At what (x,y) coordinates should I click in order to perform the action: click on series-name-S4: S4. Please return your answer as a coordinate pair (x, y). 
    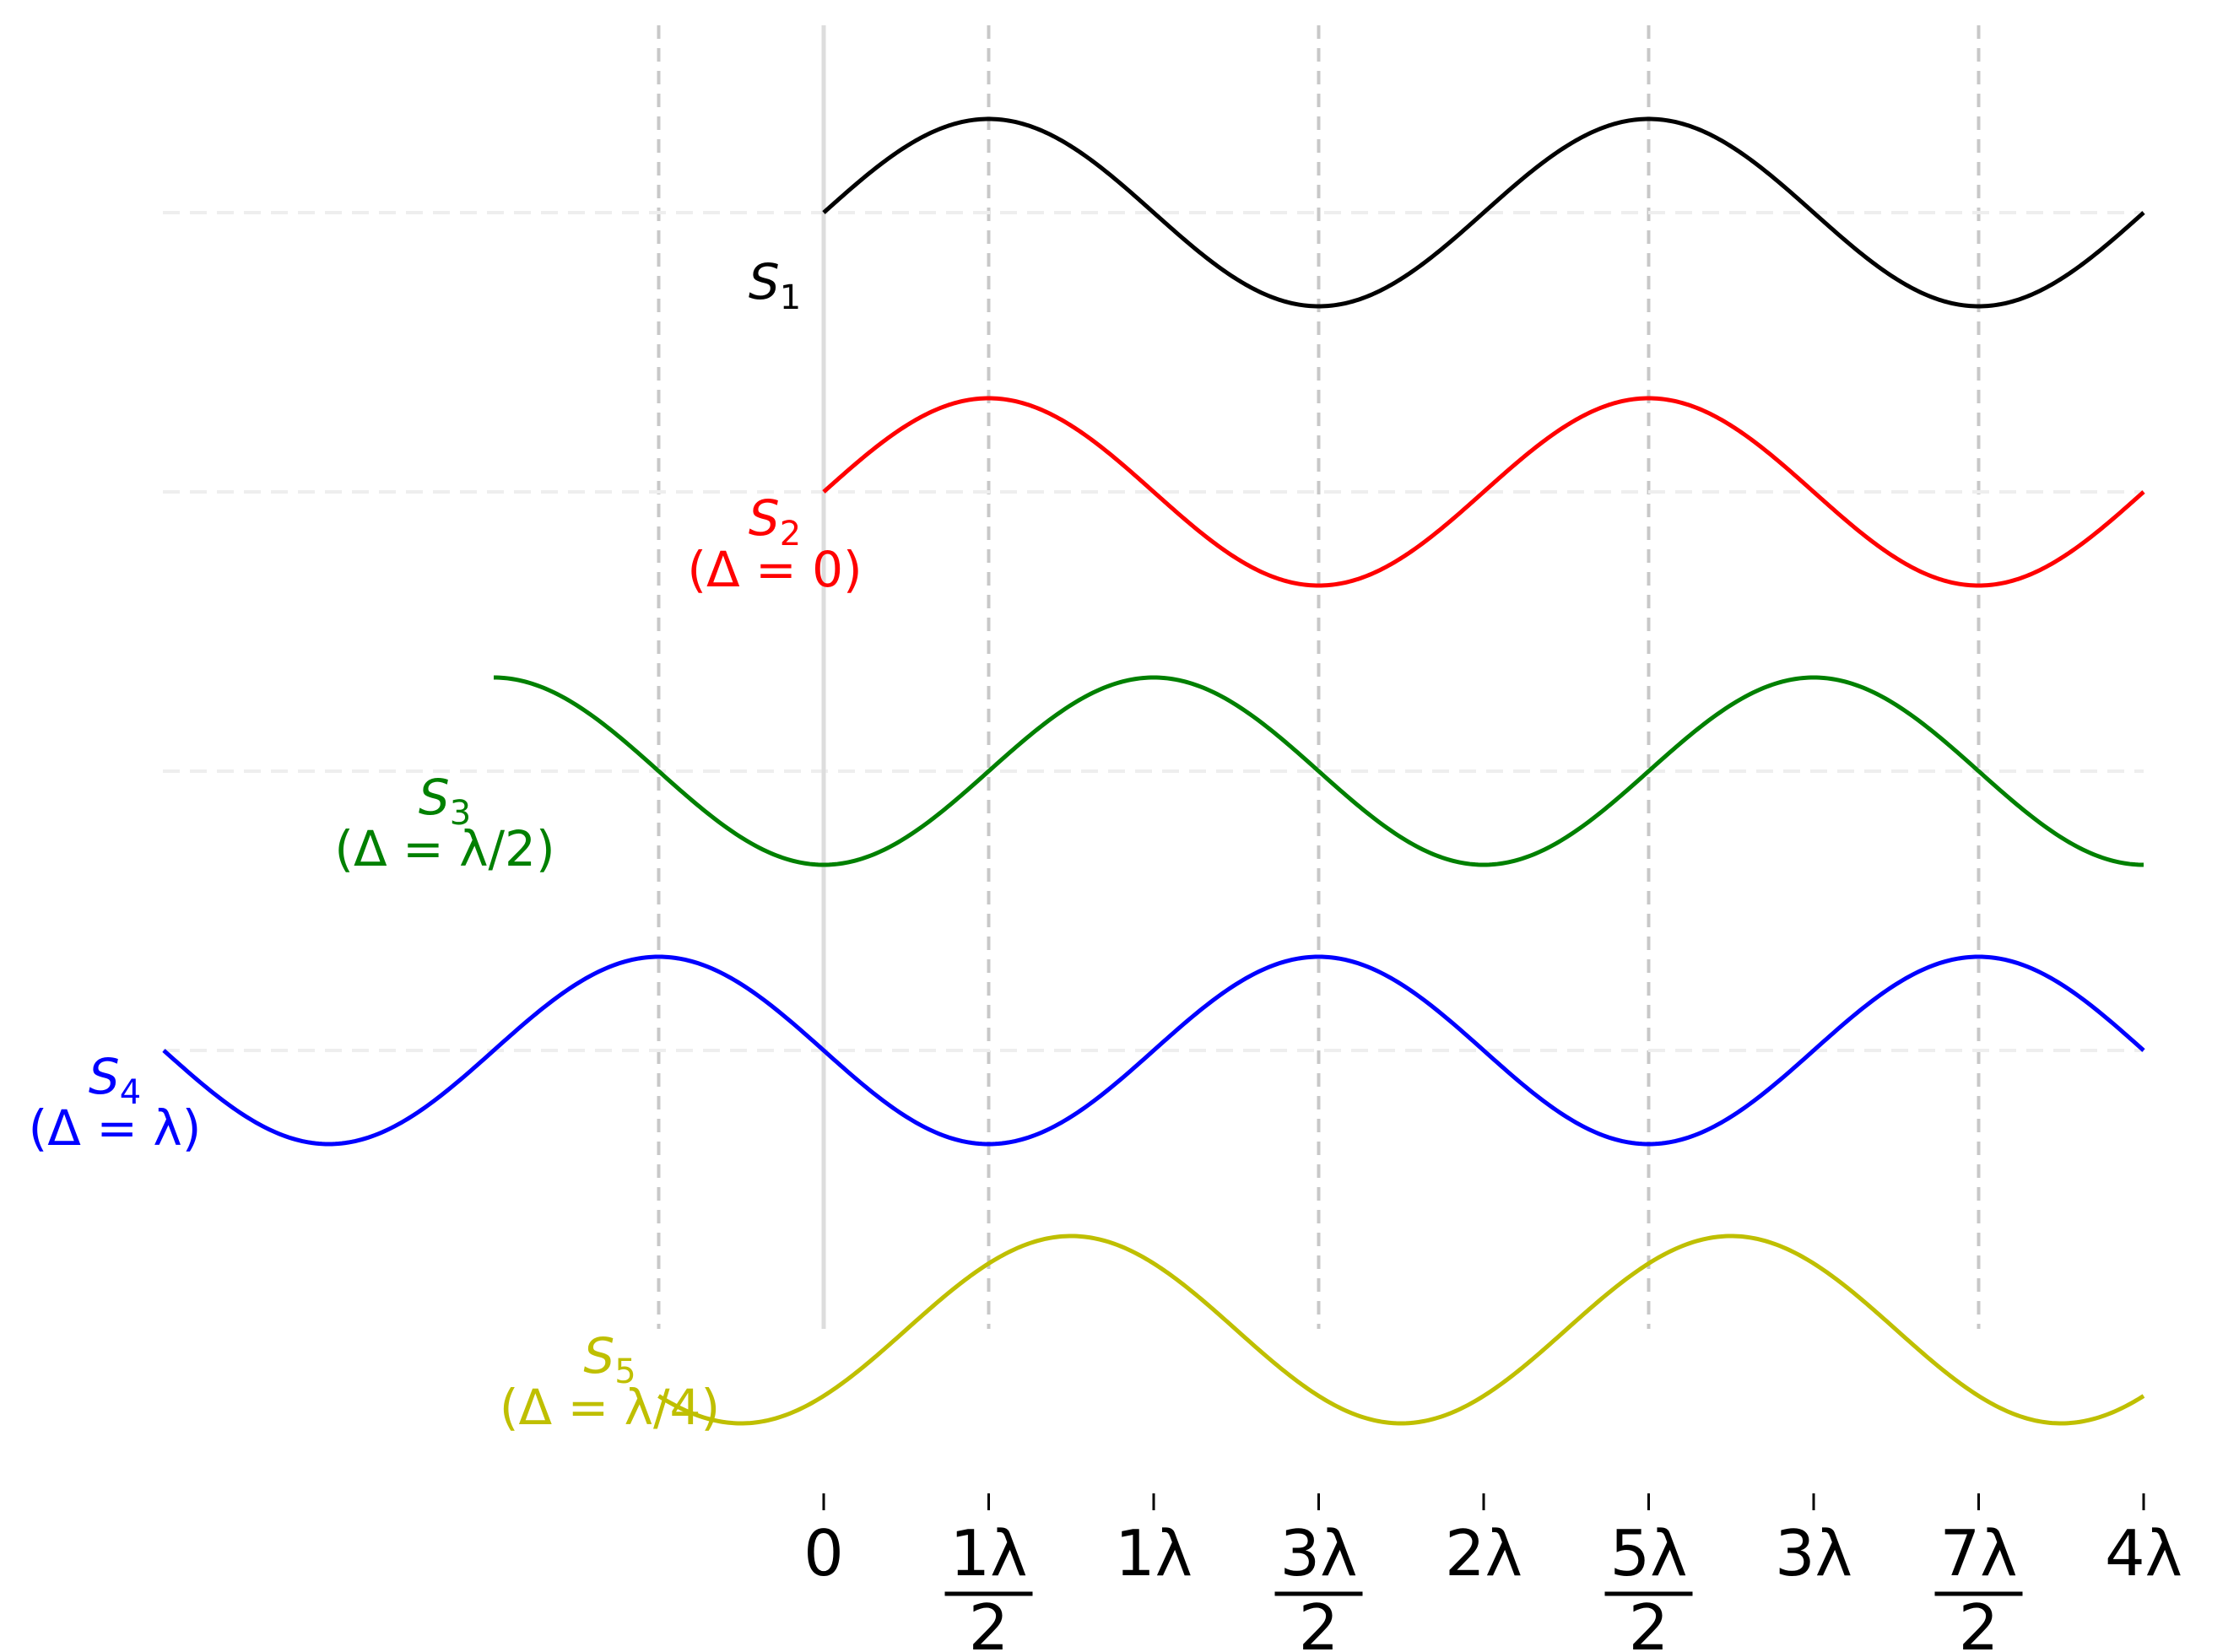
    Looking at the image, I should click on (115, 1080).